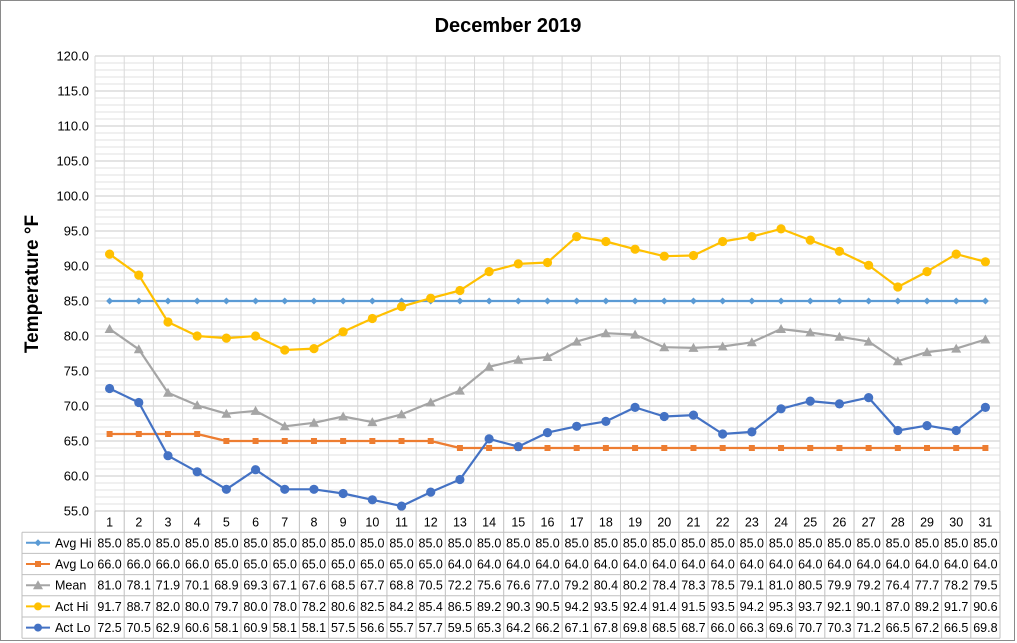 The height and width of the screenshot is (643, 1017). Describe the element at coordinates (38, 627) in the screenshot. I see `legend-key-act-lo` at that location.